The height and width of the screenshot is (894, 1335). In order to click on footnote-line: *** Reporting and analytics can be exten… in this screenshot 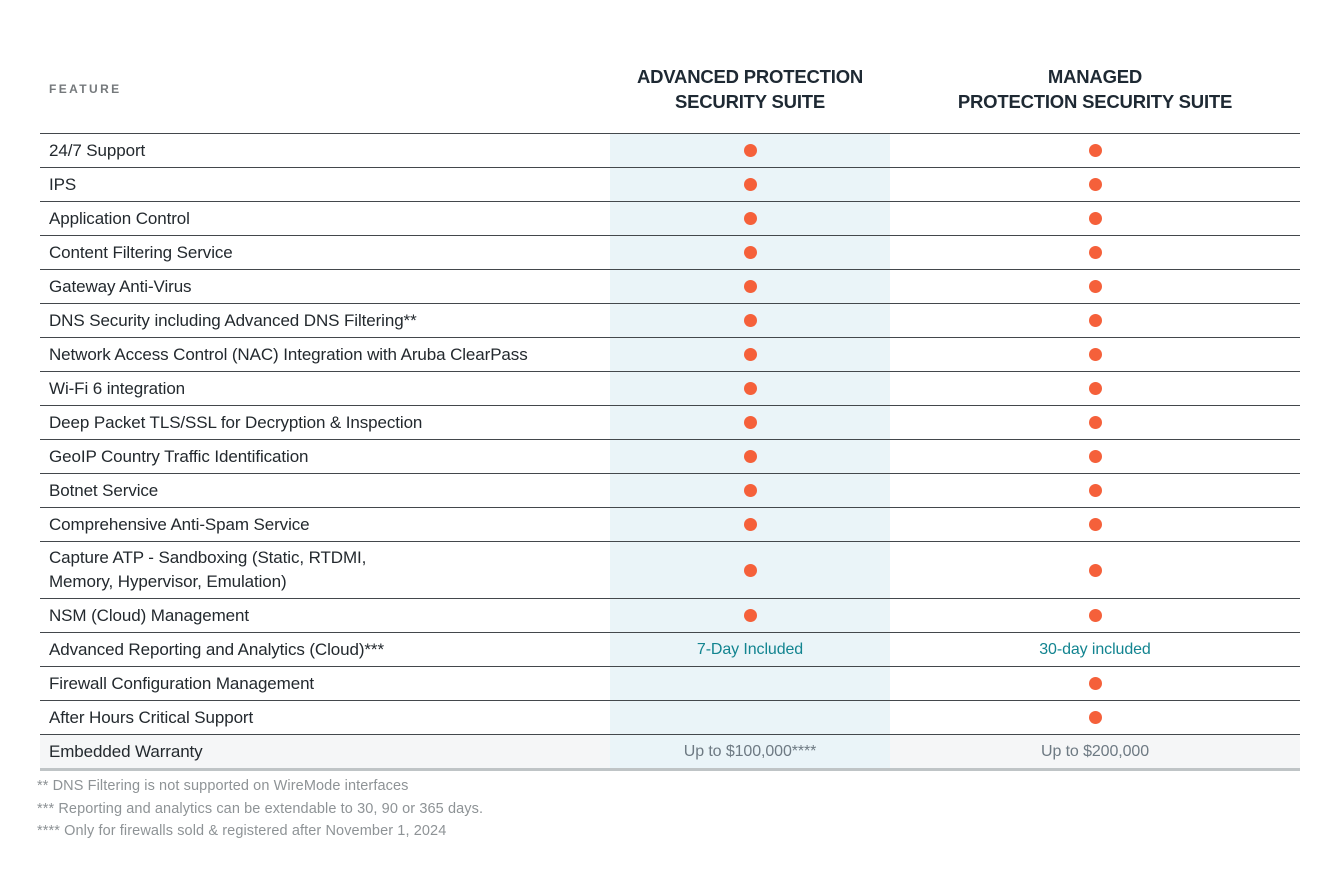, I will do `click(260, 808)`.